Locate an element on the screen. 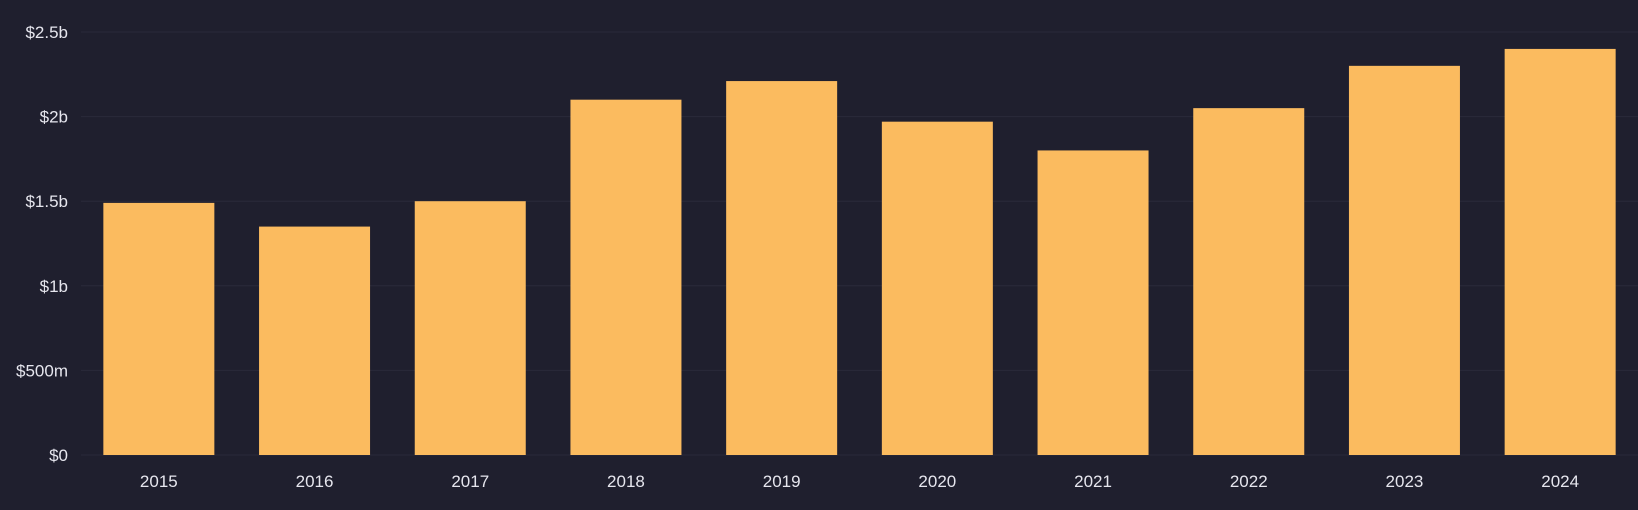  bar-2024 is located at coordinates (1560, 252).